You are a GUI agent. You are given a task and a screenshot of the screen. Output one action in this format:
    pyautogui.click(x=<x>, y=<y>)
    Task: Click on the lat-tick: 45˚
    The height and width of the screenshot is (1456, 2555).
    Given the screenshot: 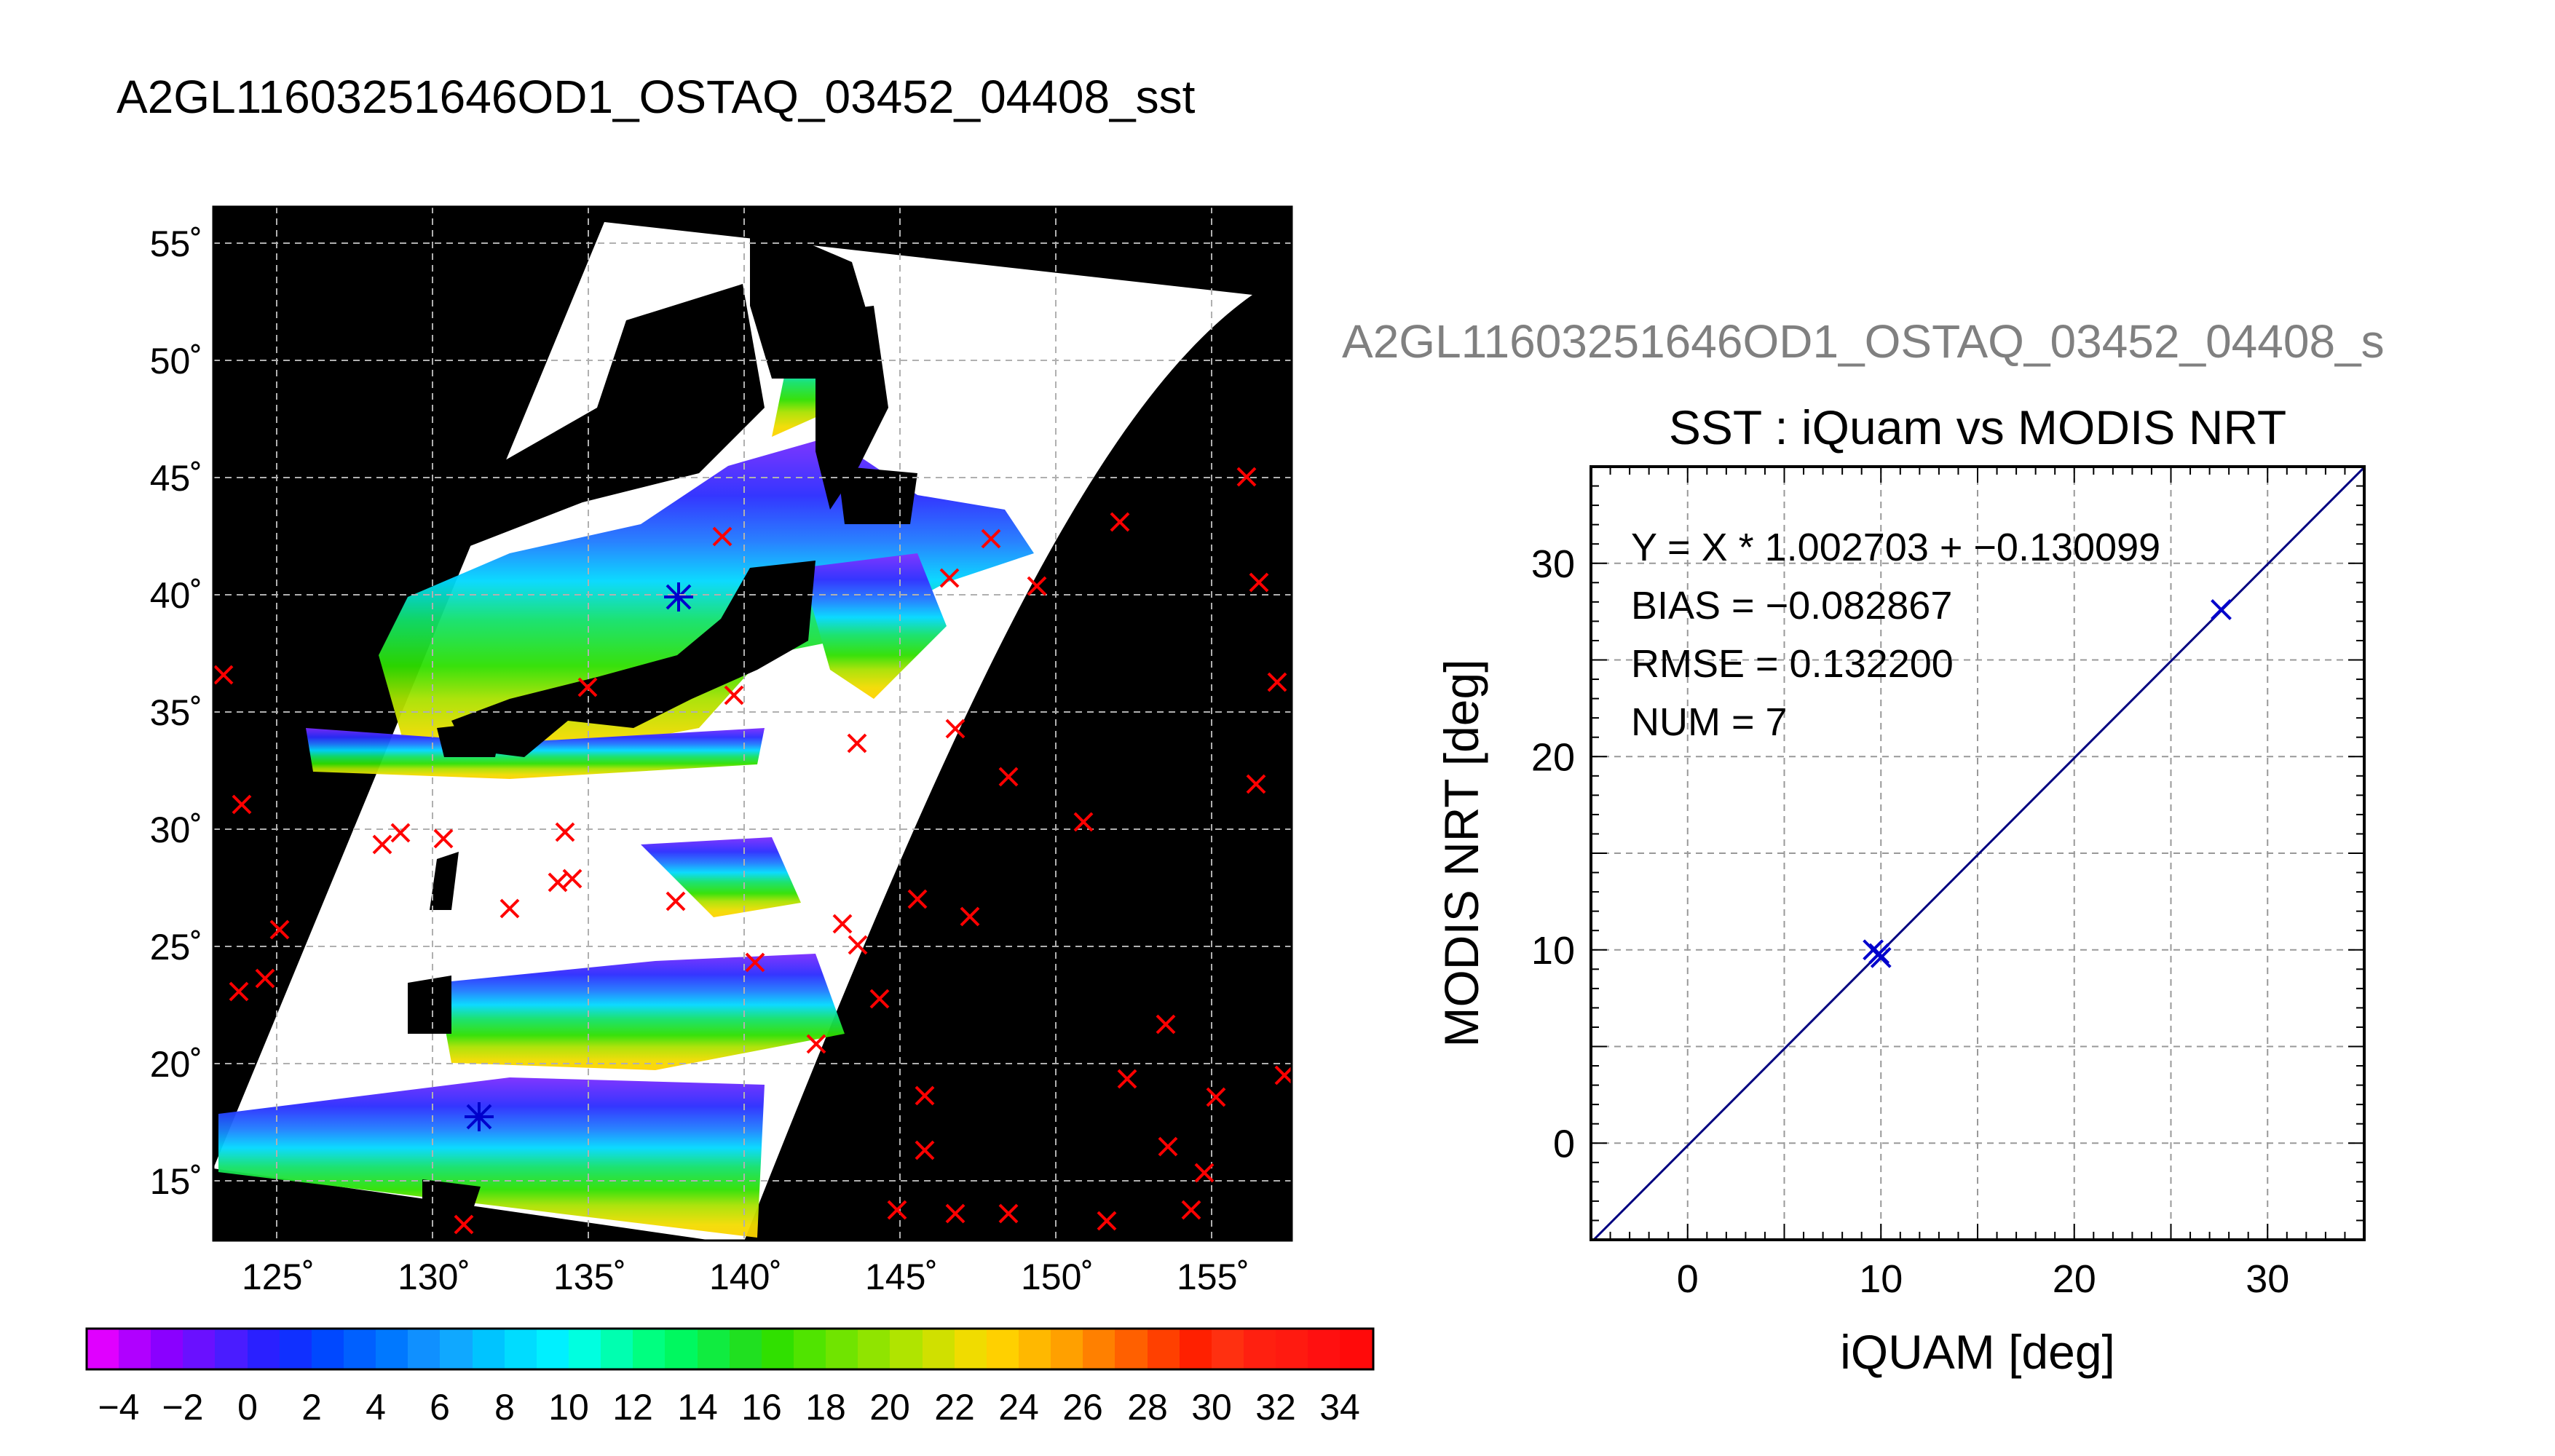 What is the action you would take?
    pyautogui.click(x=176, y=478)
    